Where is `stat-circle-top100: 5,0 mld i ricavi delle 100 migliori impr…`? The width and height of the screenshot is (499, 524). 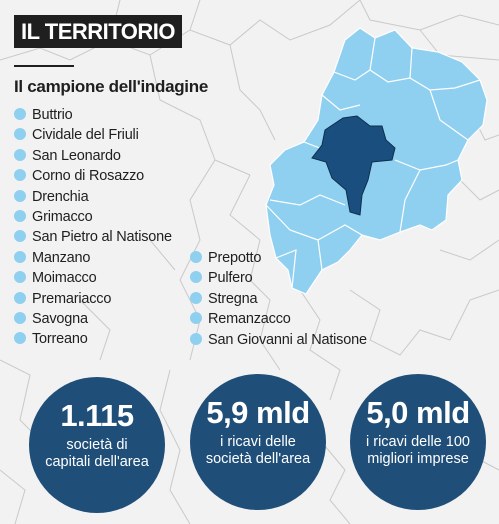
stat-circle-top100: 5,0 mld i ricavi delle 100 migliori impr… is located at coordinates (418, 442).